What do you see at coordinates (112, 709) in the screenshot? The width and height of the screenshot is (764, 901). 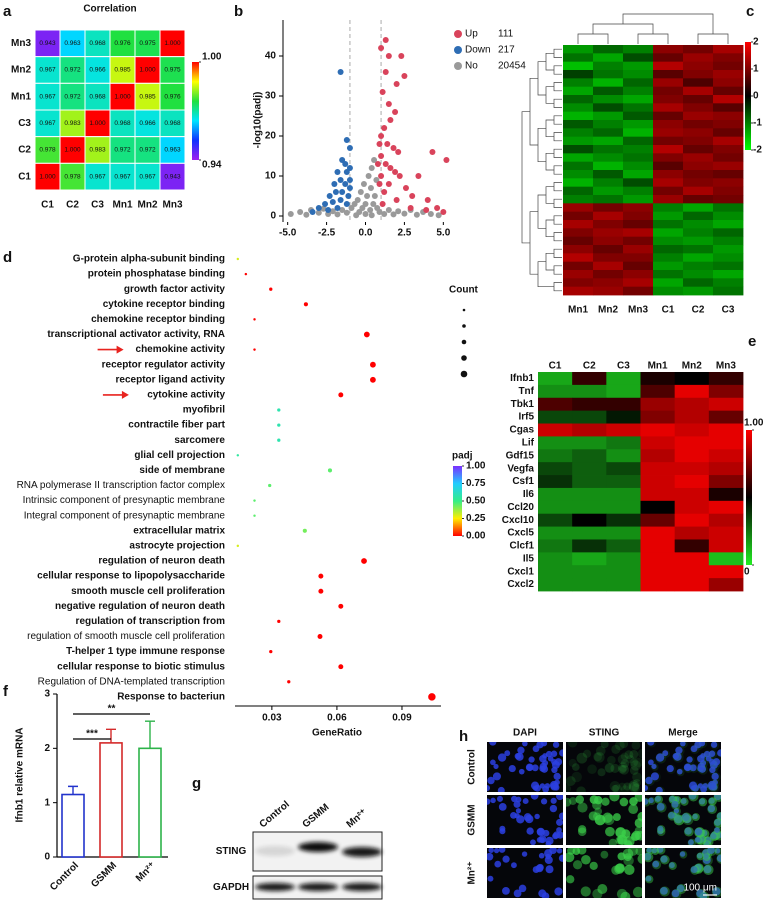 I see `significance-label: **` at bounding box center [112, 709].